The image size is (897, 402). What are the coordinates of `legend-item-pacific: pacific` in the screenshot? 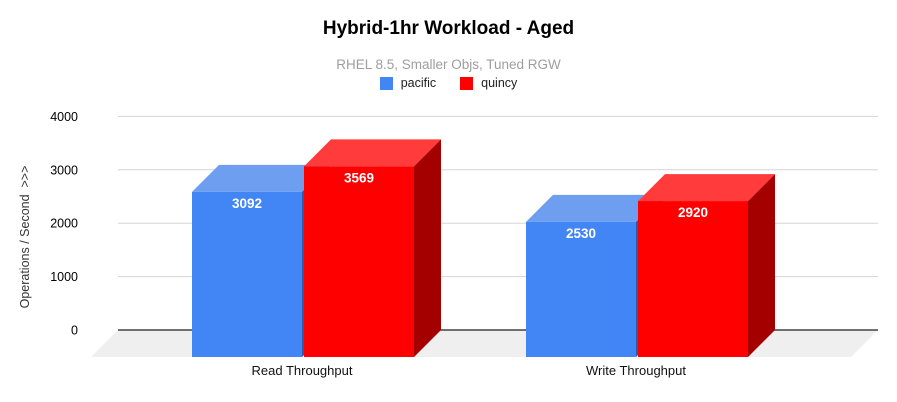 It's located at (408, 83).